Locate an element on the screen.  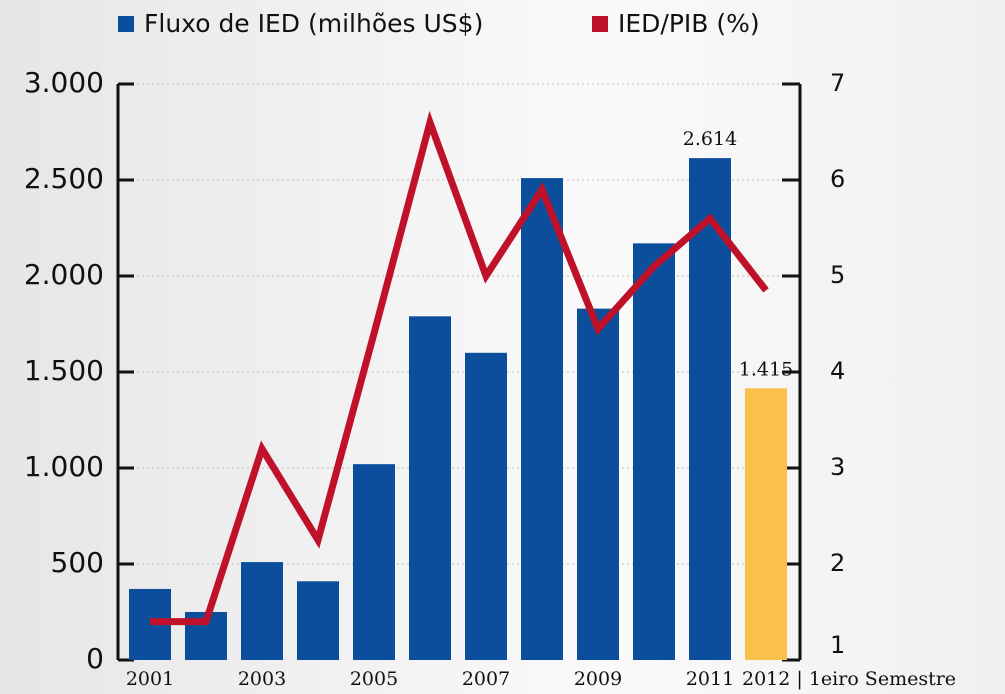
value-label: 2.614 is located at coordinates (710, 139).